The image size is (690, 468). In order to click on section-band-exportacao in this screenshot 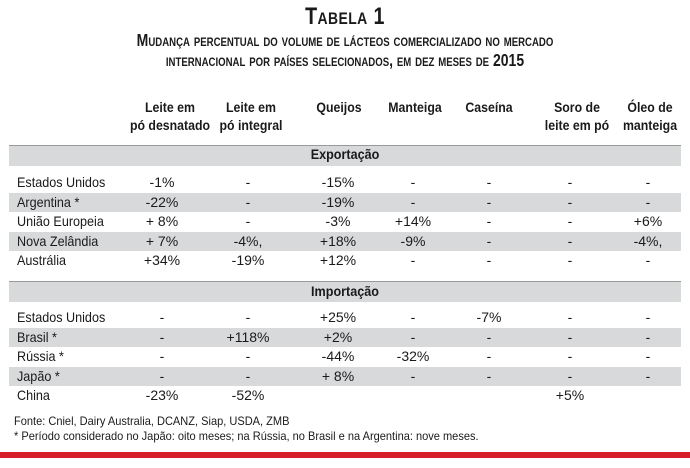, I will do `click(345, 155)`.